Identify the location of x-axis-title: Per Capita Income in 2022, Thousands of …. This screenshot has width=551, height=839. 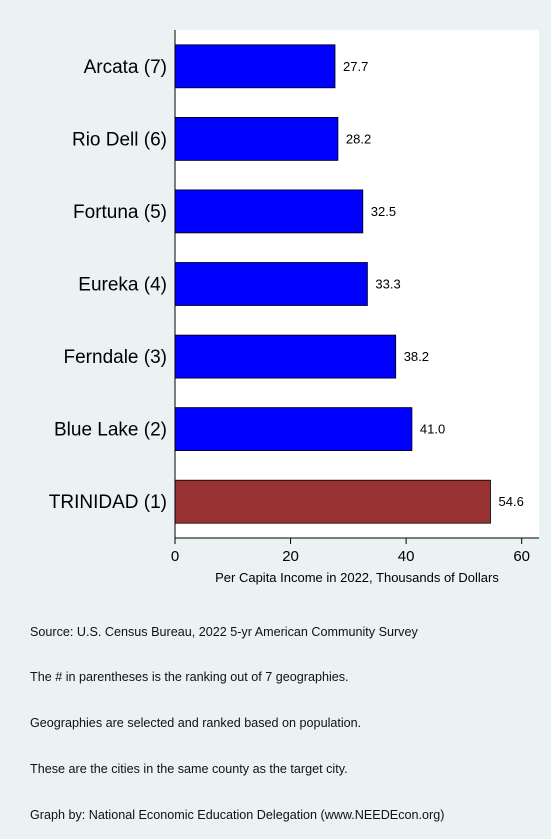
(357, 577).